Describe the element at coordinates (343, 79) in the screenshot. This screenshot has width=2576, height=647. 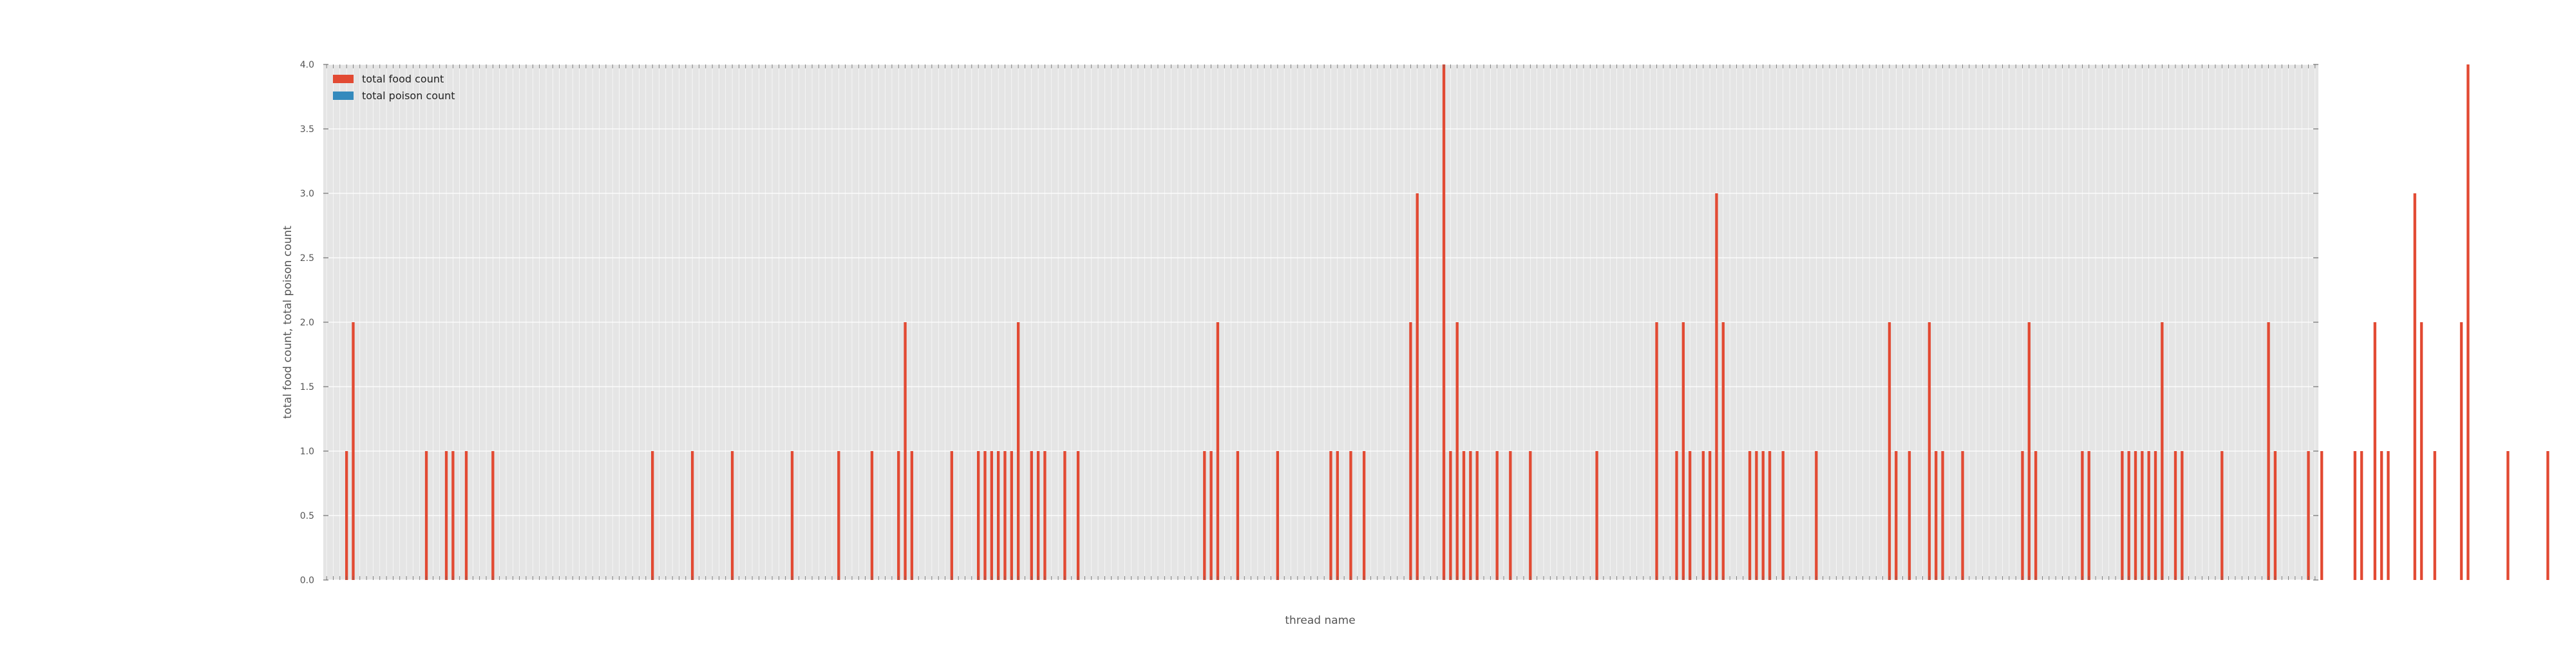
I see `legend-swatch-food` at that location.